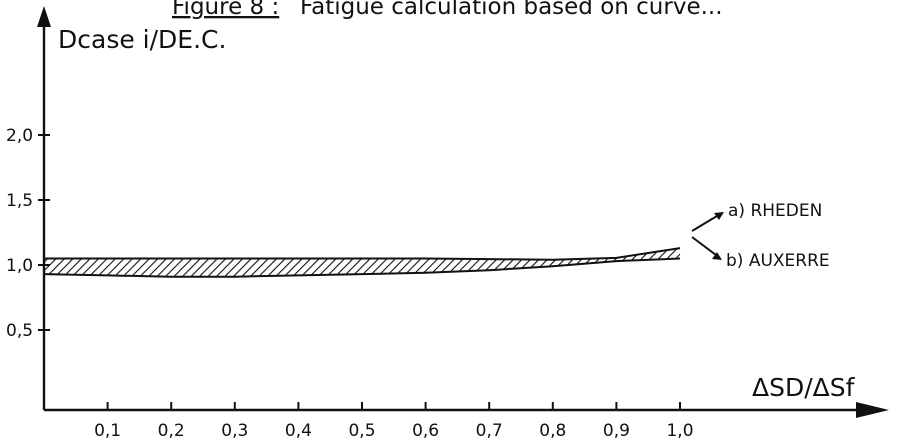 The width and height of the screenshot is (899, 444). Describe the element at coordinates (362, 254) in the screenshot. I see `series-line-rheden` at that location.